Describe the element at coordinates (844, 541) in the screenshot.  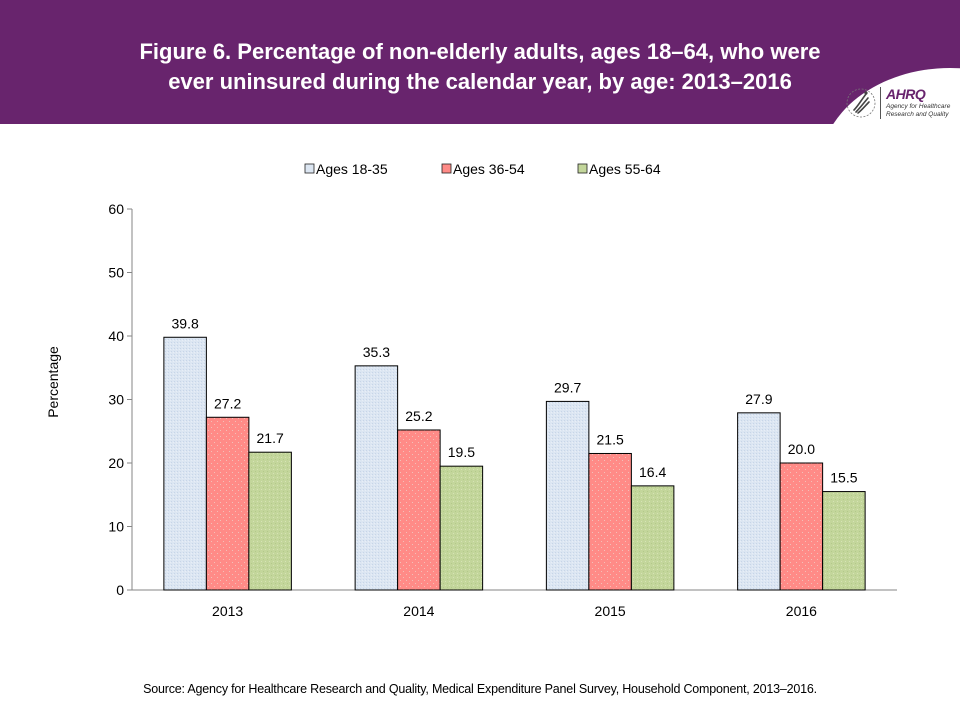
I see `bar-ages-55-64-2016` at that location.